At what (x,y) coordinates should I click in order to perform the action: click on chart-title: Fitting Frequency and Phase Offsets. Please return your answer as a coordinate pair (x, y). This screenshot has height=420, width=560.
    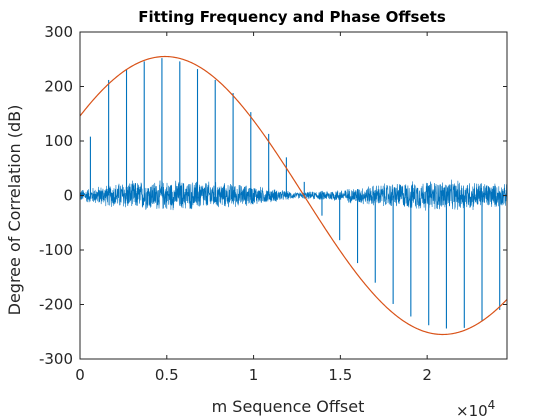
    Looking at the image, I should click on (292, 17).